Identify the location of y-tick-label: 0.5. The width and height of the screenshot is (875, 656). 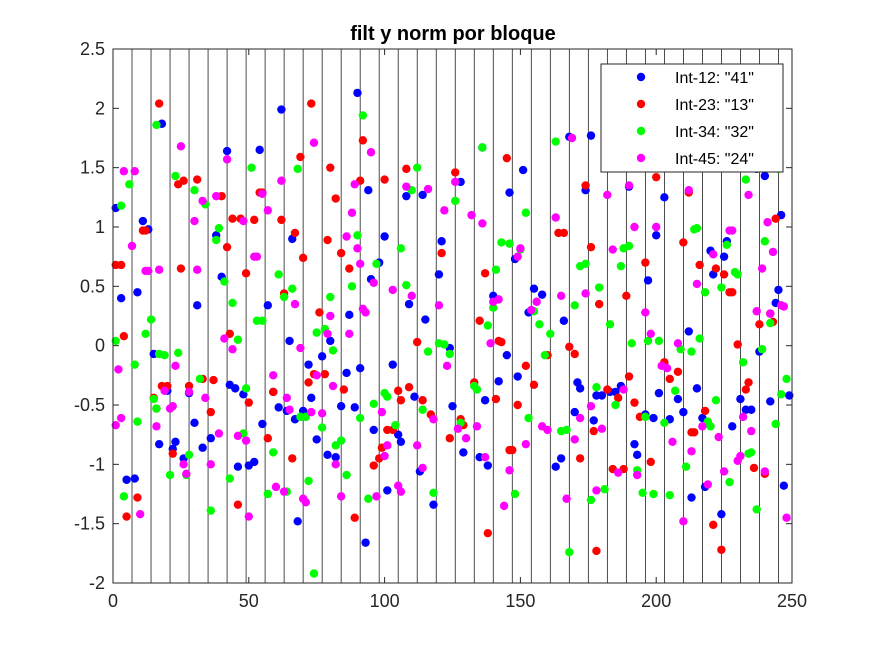
(92, 286).